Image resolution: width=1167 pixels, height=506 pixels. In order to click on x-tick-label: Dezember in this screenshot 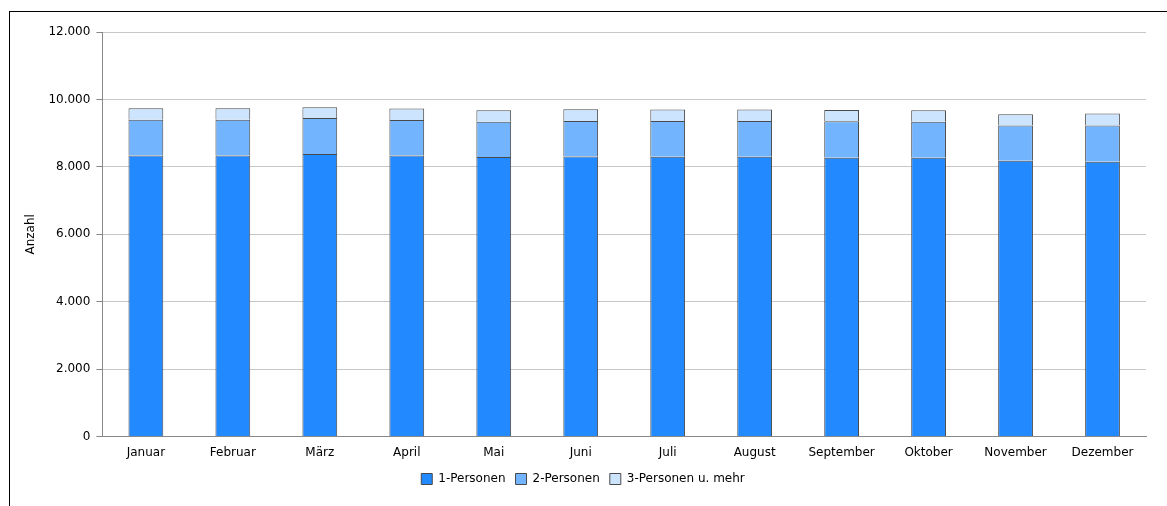, I will do `click(1102, 451)`.